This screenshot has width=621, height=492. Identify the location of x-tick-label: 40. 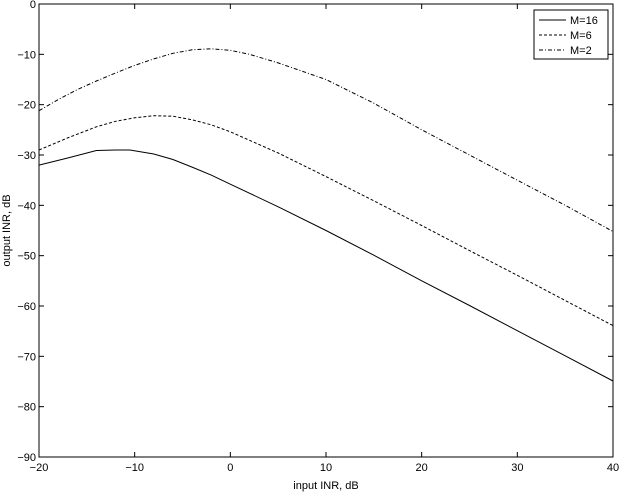
(613, 468).